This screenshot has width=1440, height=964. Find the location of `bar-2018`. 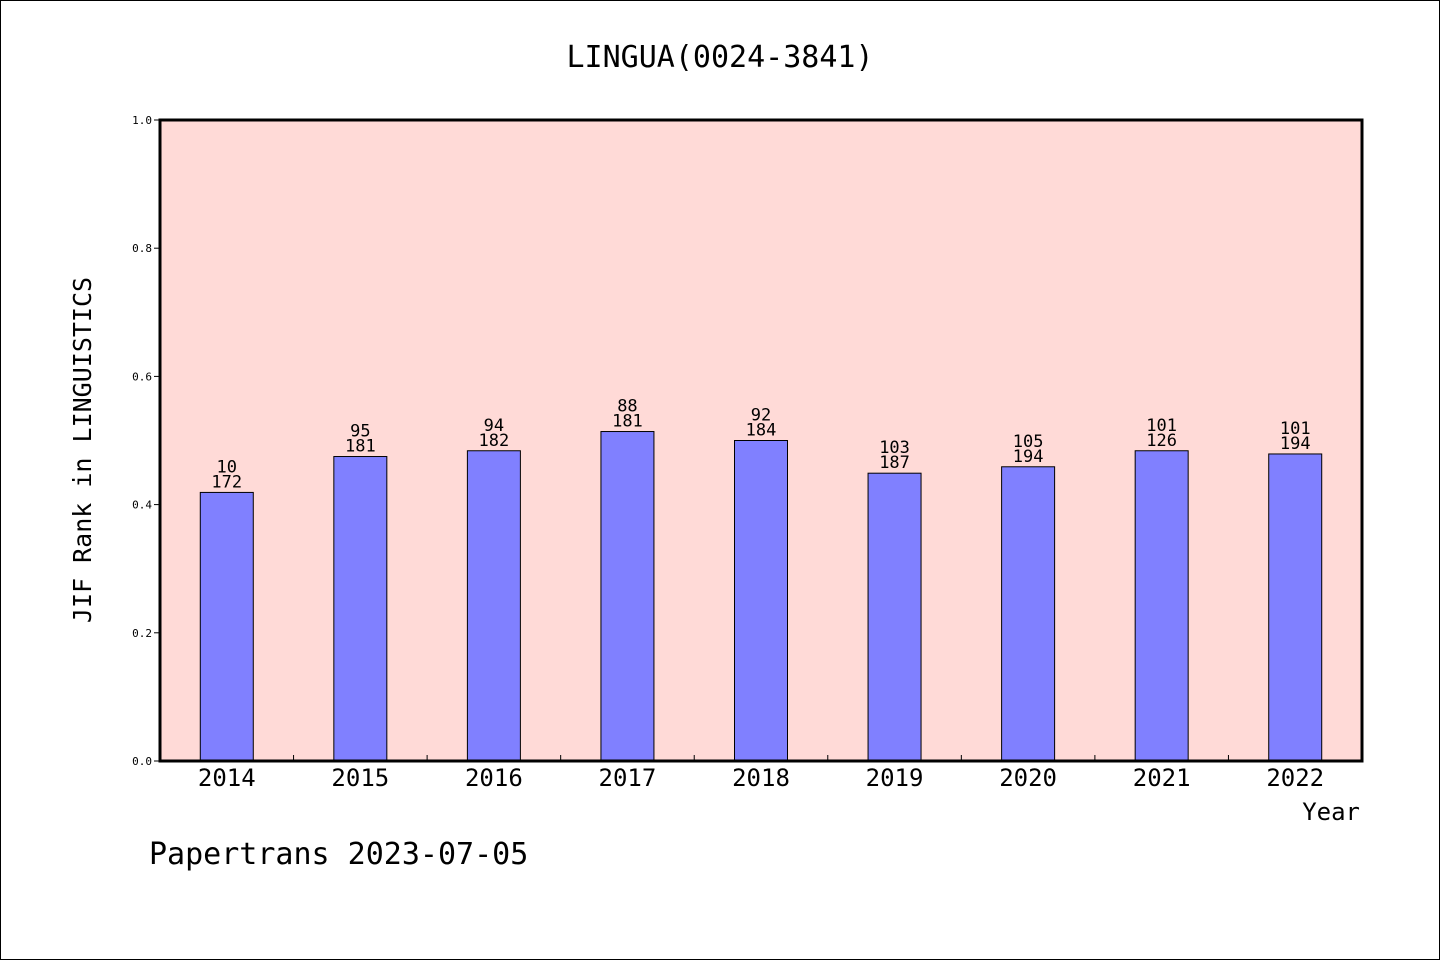

bar-2018 is located at coordinates (761, 601).